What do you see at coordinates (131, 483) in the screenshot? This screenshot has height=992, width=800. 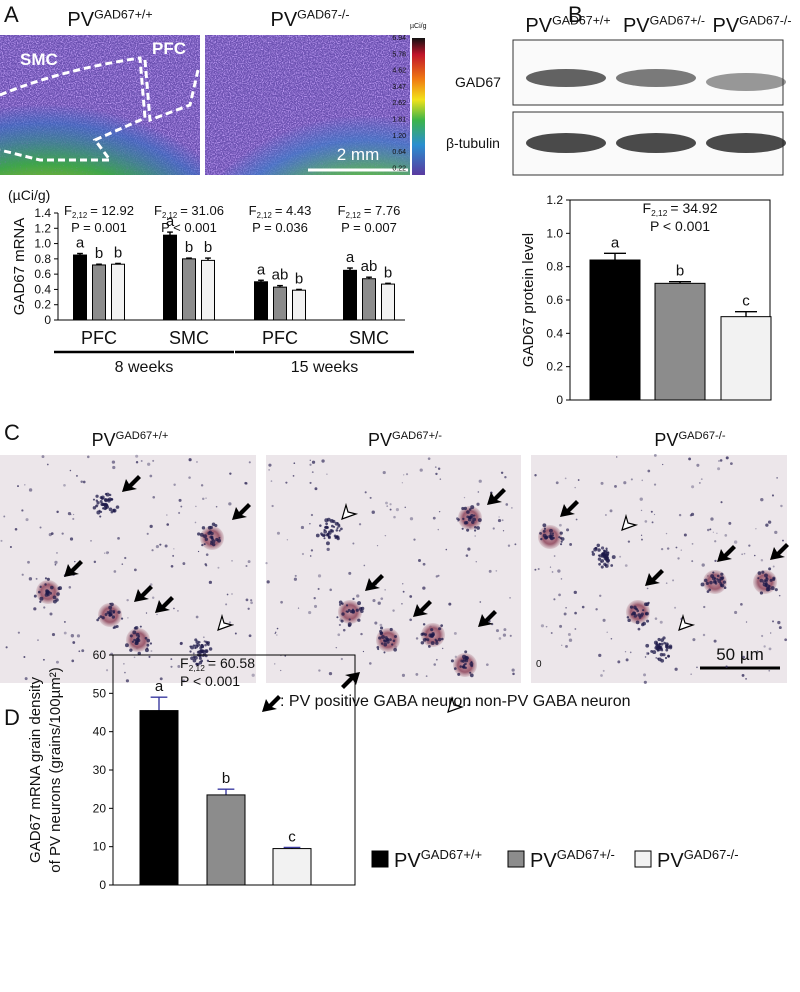 I see `pv-arrow` at bounding box center [131, 483].